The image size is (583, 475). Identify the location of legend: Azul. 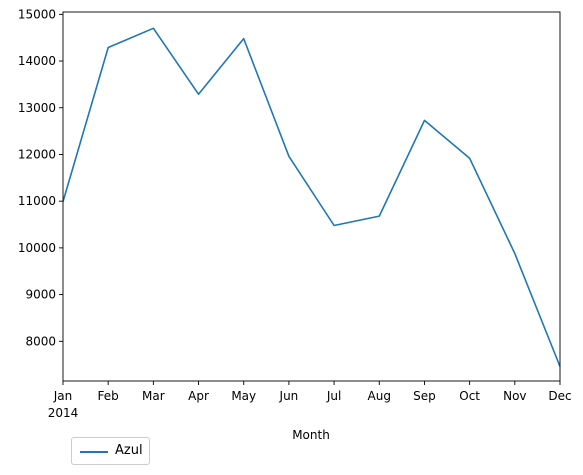
(110, 451).